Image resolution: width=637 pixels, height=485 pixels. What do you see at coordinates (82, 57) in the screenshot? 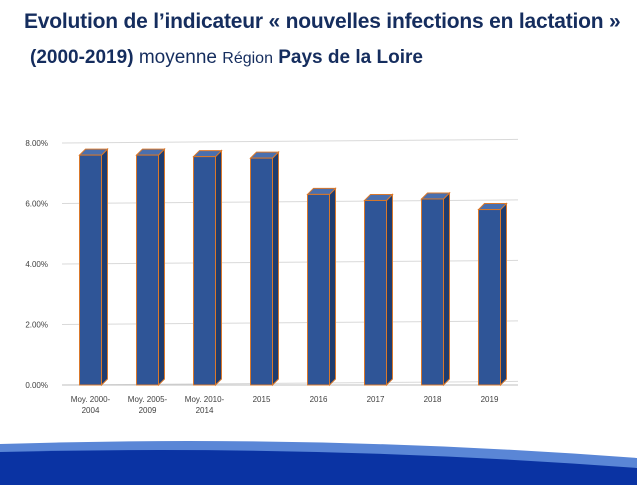
I see `title-years: (2000-2019)` at bounding box center [82, 57].